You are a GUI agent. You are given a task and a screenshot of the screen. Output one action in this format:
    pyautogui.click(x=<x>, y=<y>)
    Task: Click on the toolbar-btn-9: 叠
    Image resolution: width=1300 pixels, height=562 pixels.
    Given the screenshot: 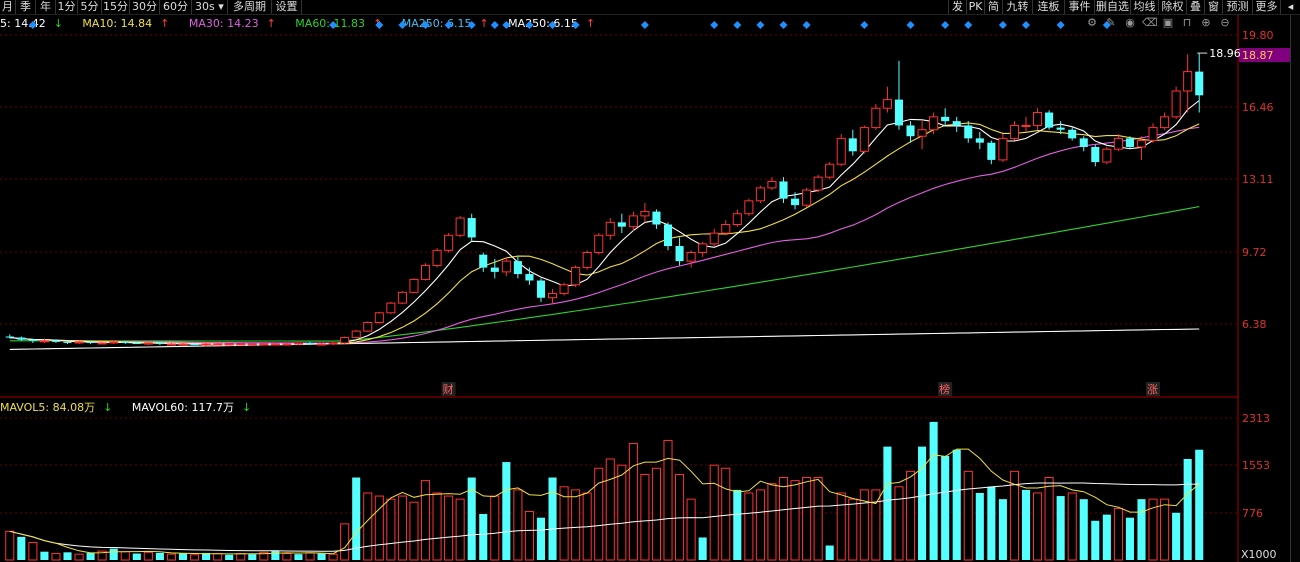 What is the action you would take?
    pyautogui.click(x=1195, y=7)
    